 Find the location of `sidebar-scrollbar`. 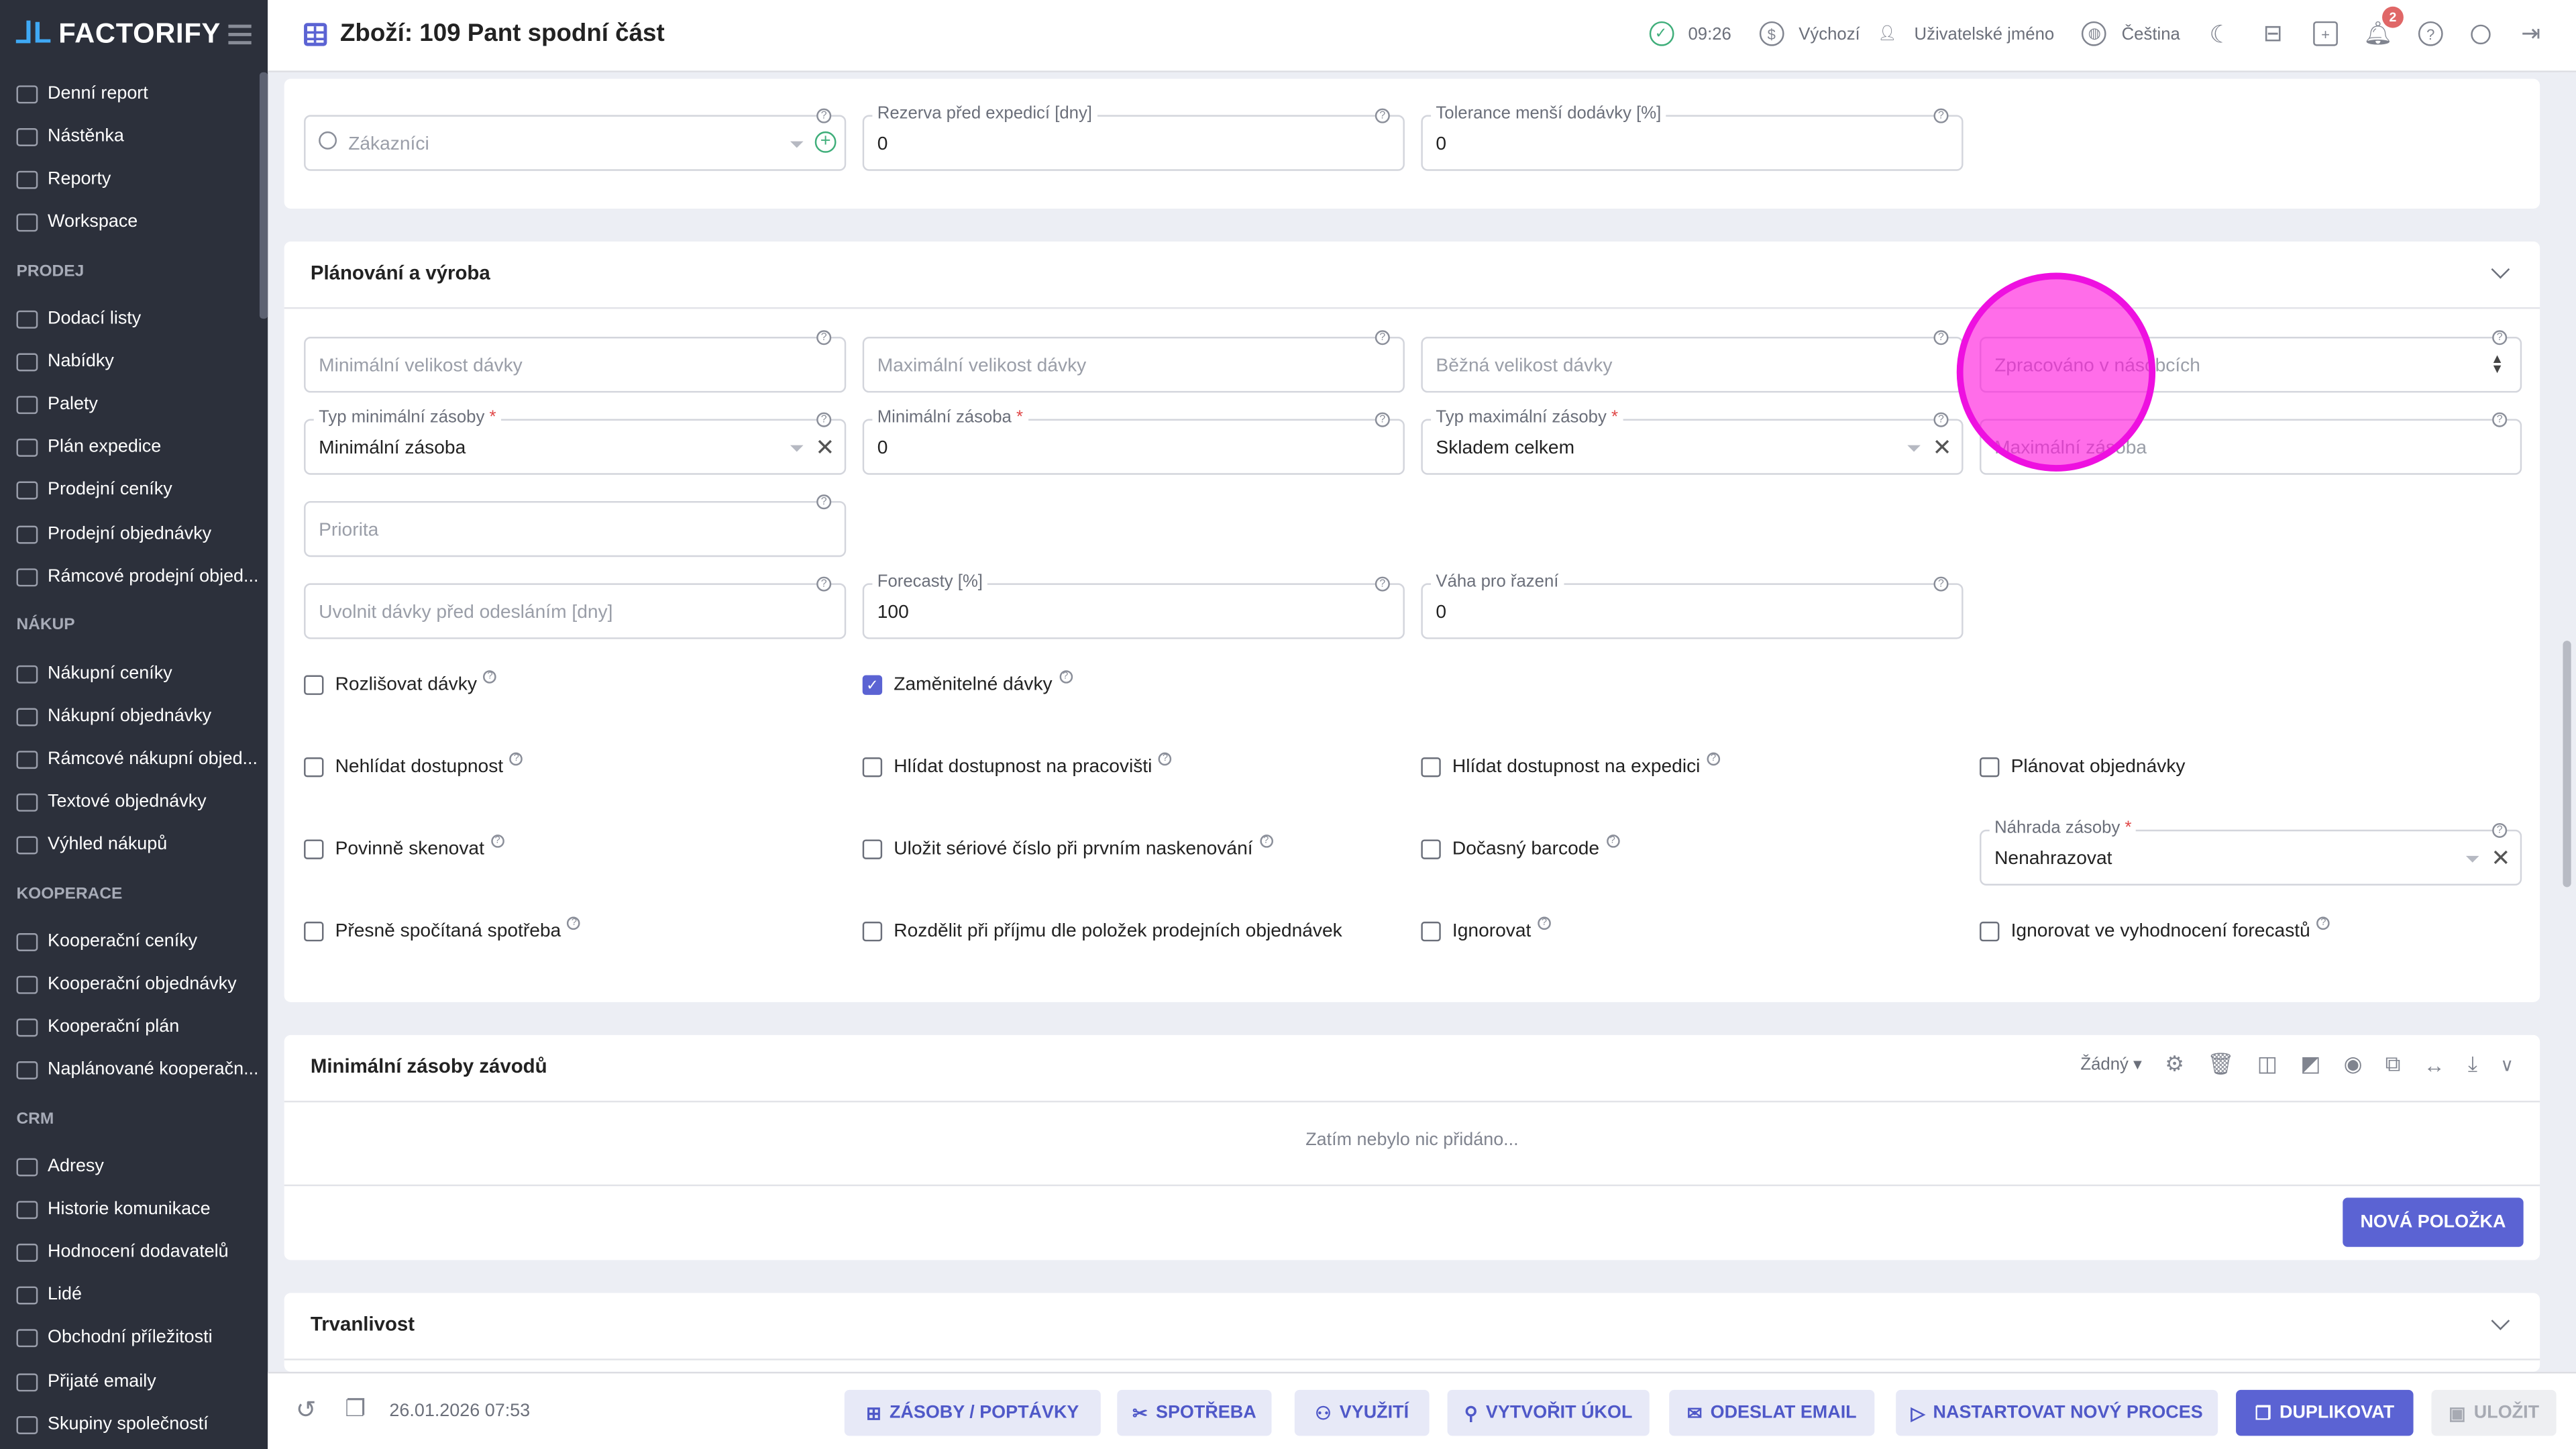

sidebar-scrollbar is located at coordinates (263, 195).